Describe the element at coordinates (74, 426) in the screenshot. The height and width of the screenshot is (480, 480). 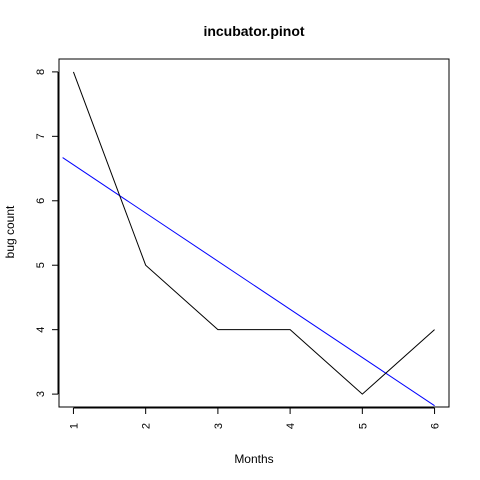
I see `x-tick-label: 1` at that location.